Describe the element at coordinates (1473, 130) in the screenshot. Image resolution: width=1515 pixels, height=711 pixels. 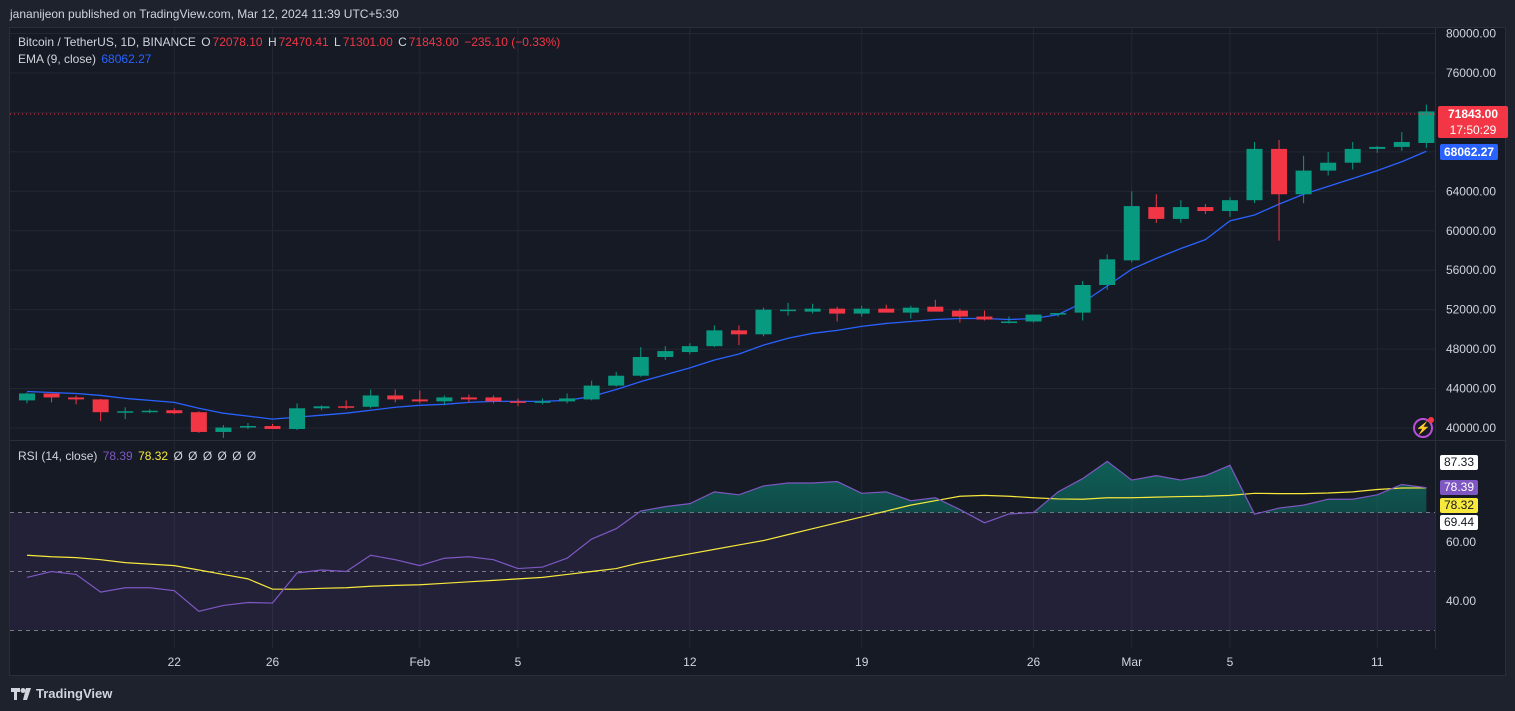
I see `countdown-value: 17:50:29` at that location.